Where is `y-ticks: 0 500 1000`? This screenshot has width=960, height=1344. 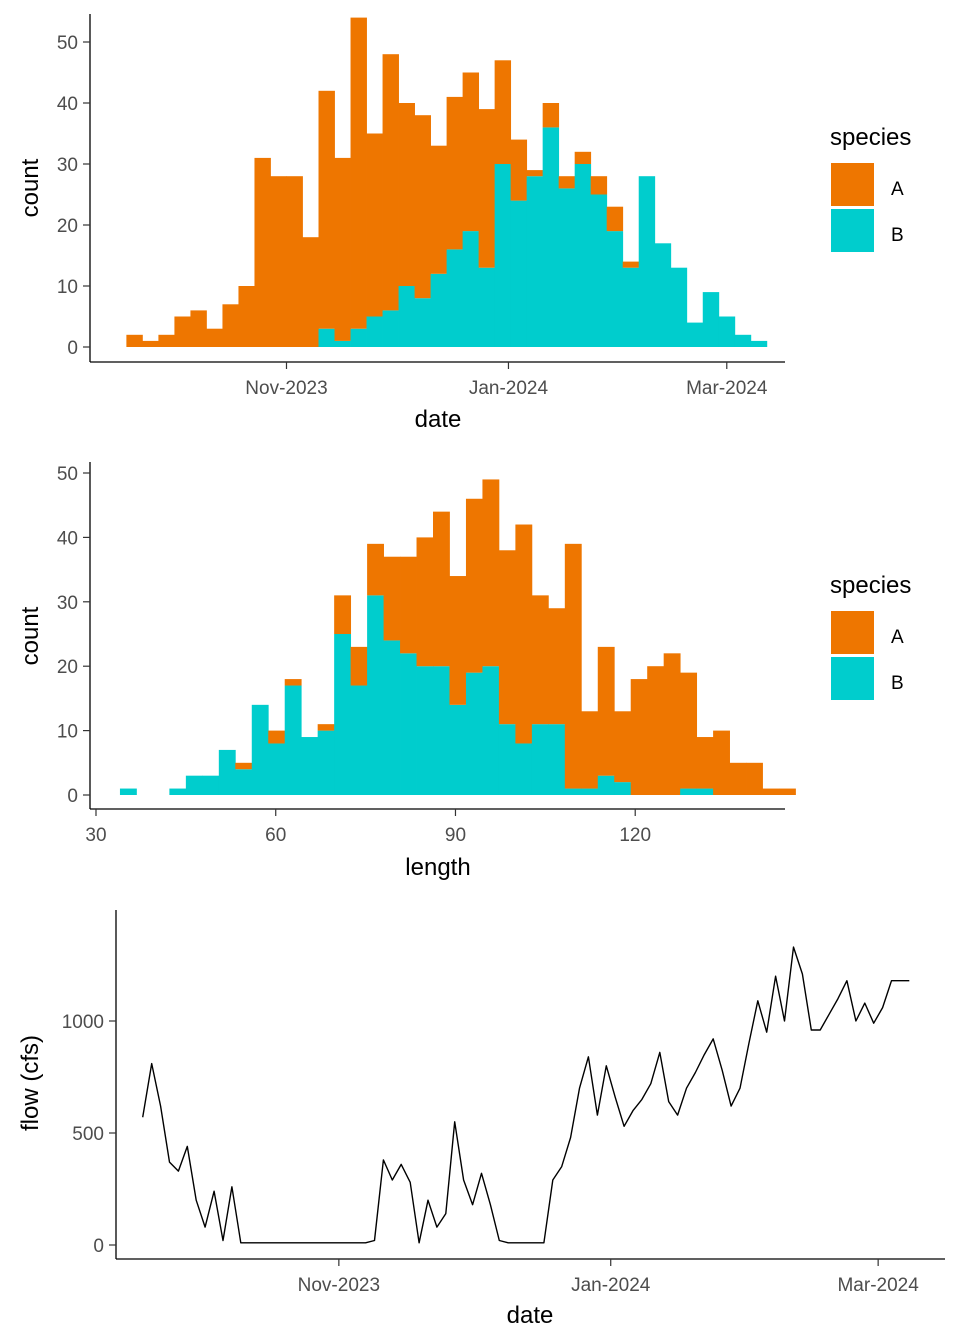
y-ticks: 0 500 1000 is located at coordinates (89, 1134).